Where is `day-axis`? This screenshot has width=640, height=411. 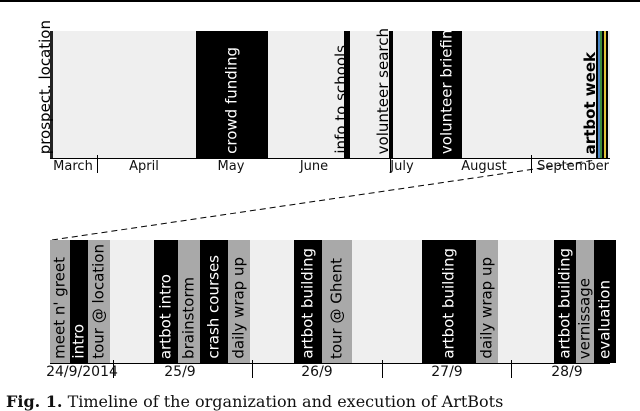
day-axis is located at coordinates (330, 363).